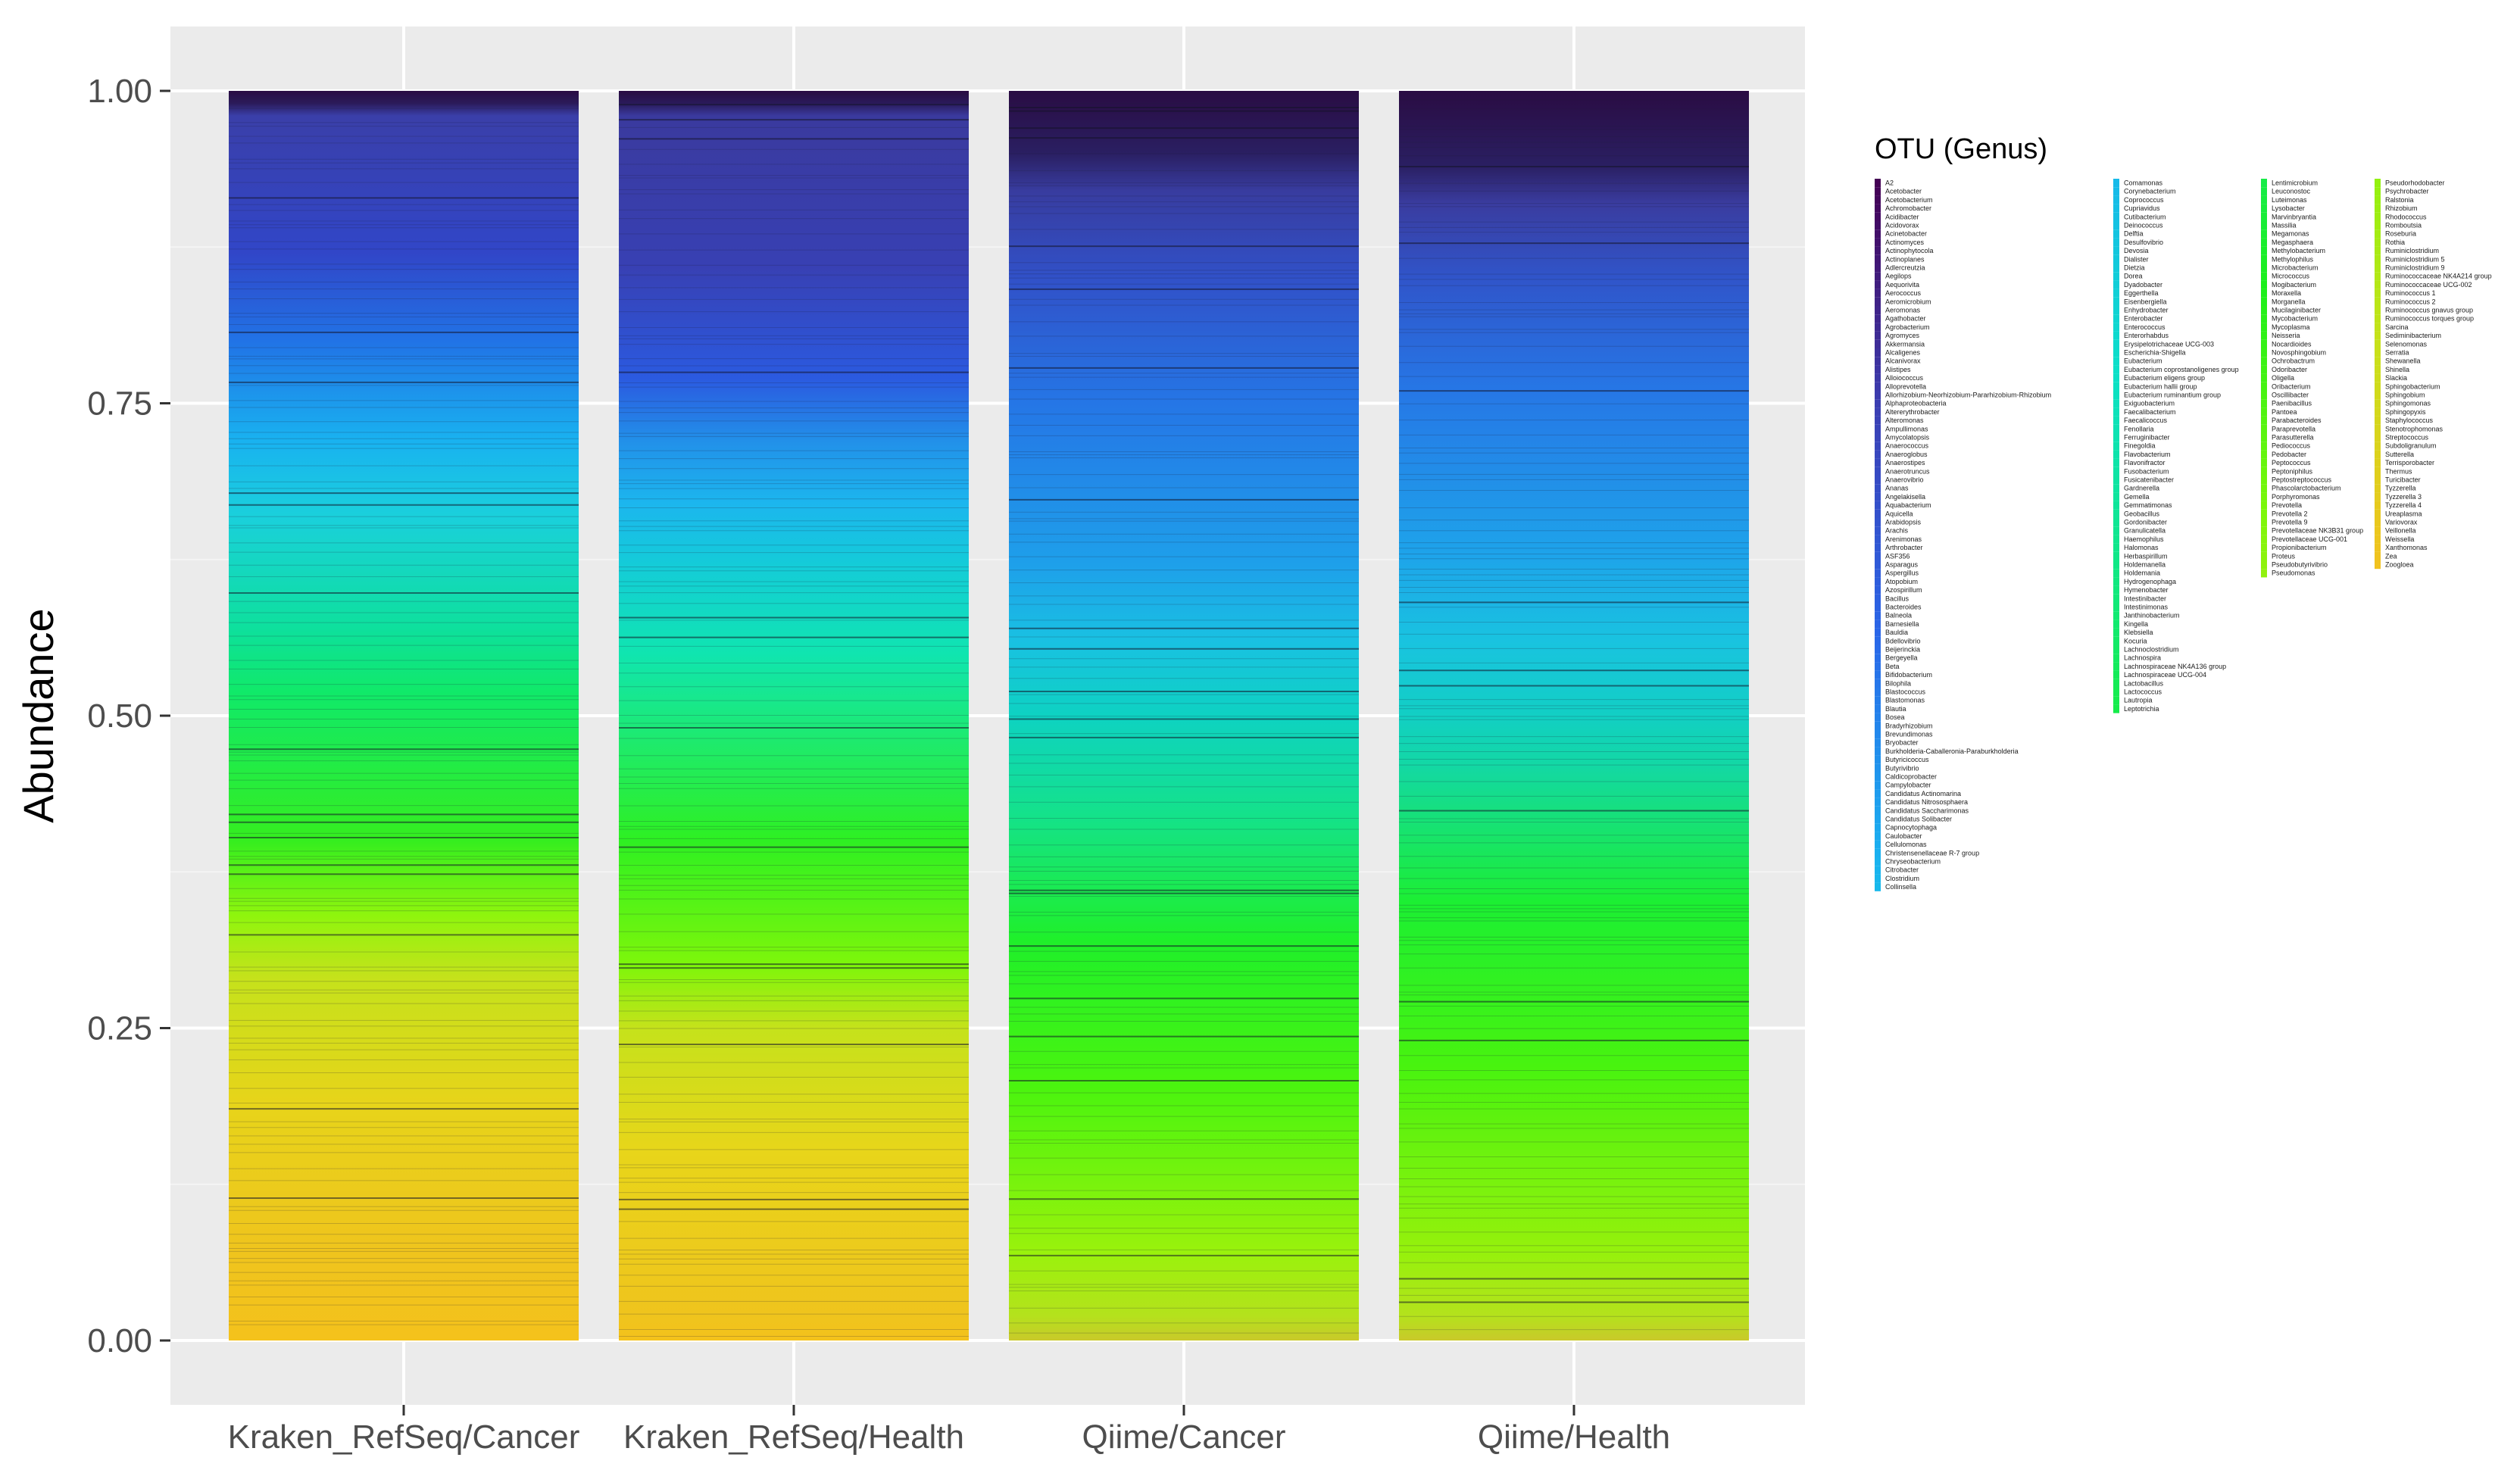  Describe the element at coordinates (2146, 590) in the screenshot. I see `legend-label: Hymenobacter` at that location.